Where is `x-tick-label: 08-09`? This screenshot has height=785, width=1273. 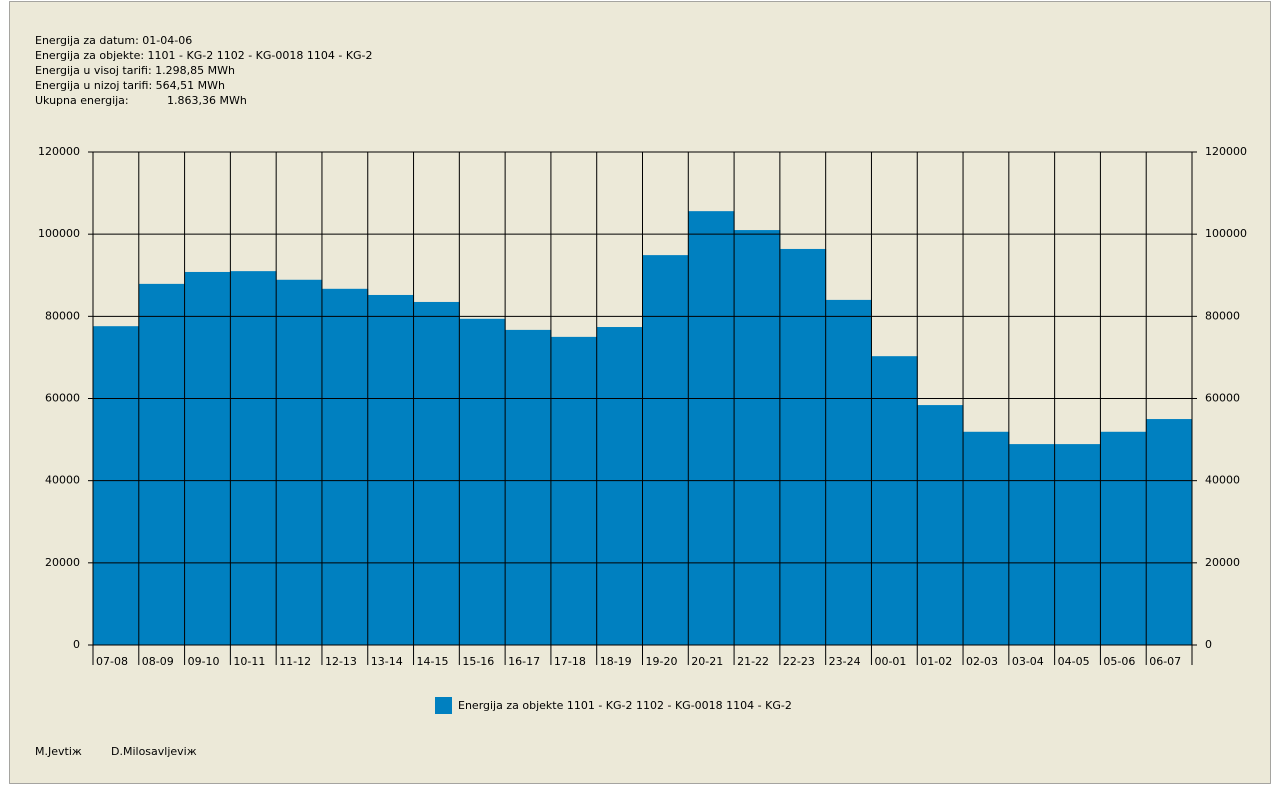
x-tick-label: 08-09 is located at coordinates (158, 661).